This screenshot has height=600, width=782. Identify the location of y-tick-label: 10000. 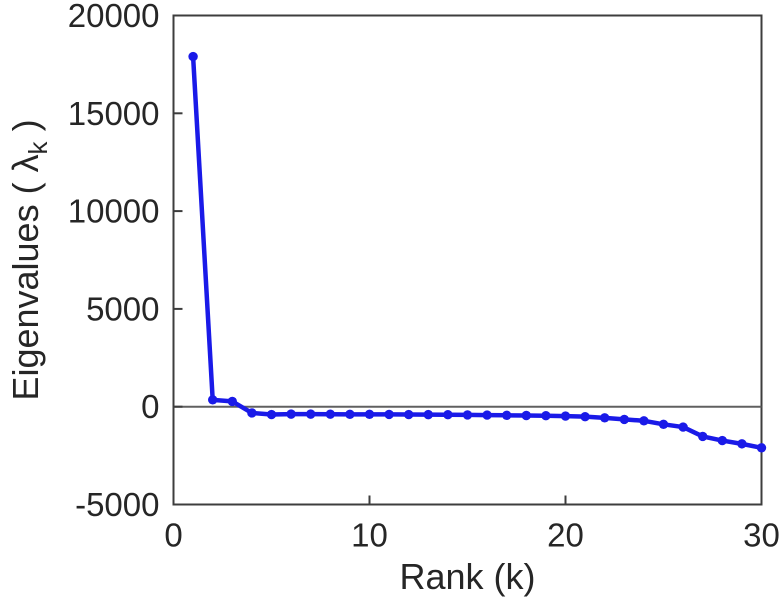
(114, 211).